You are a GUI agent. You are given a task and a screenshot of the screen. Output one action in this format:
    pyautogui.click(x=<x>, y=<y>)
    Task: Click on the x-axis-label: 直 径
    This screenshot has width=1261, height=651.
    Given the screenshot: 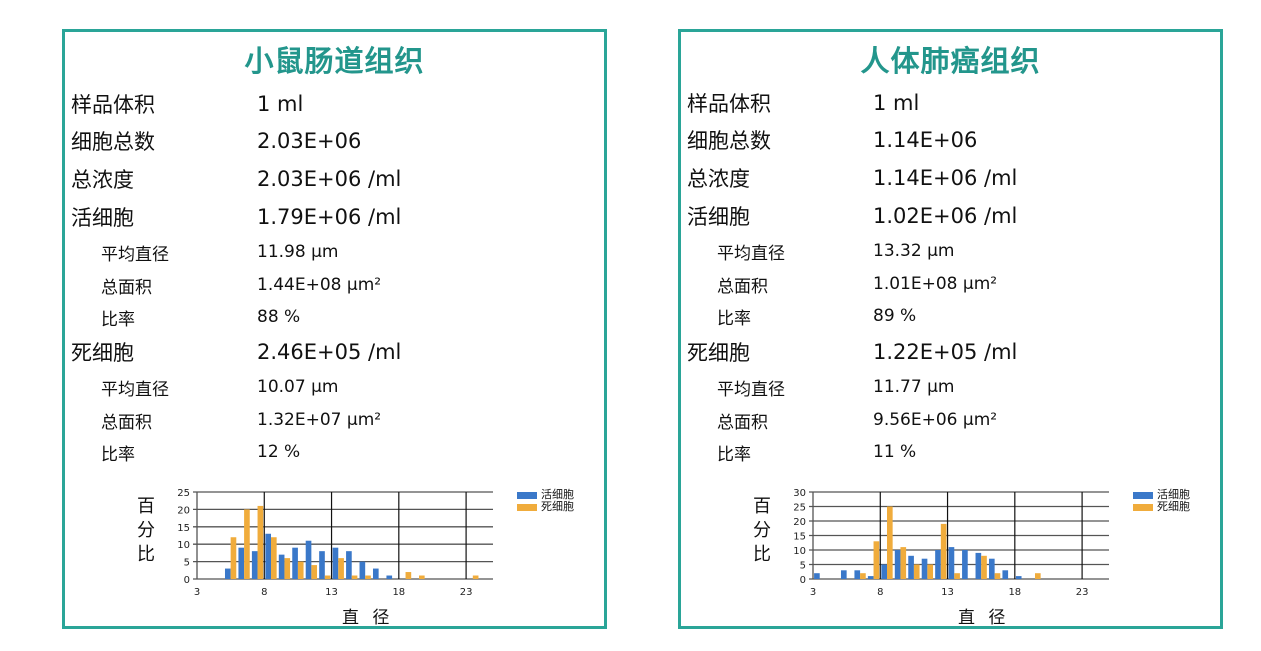 What is the action you would take?
    pyautogui.click(x=984, y=618)
    